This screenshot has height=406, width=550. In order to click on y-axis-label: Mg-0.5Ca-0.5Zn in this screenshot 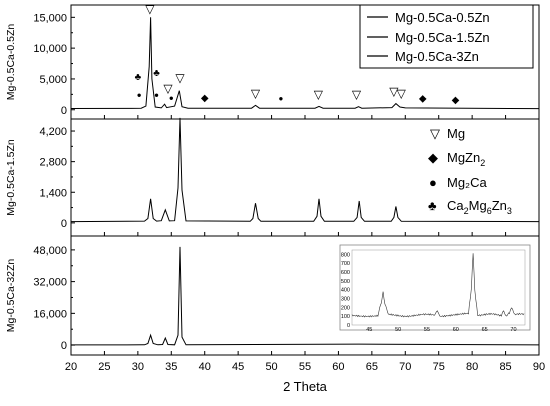, I will do `click(11, 62)`.